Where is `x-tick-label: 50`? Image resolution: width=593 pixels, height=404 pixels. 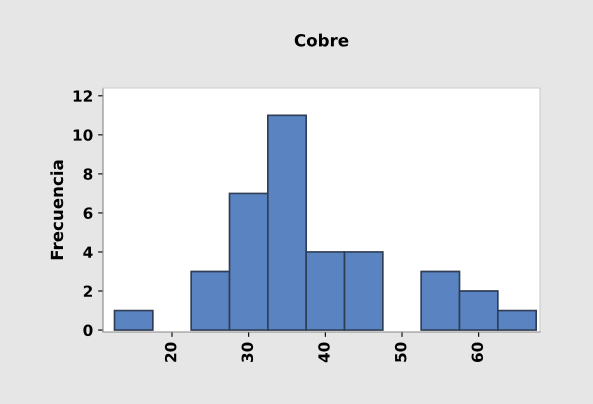
x-tick-label: 50 is located at coordinates (400, 352).